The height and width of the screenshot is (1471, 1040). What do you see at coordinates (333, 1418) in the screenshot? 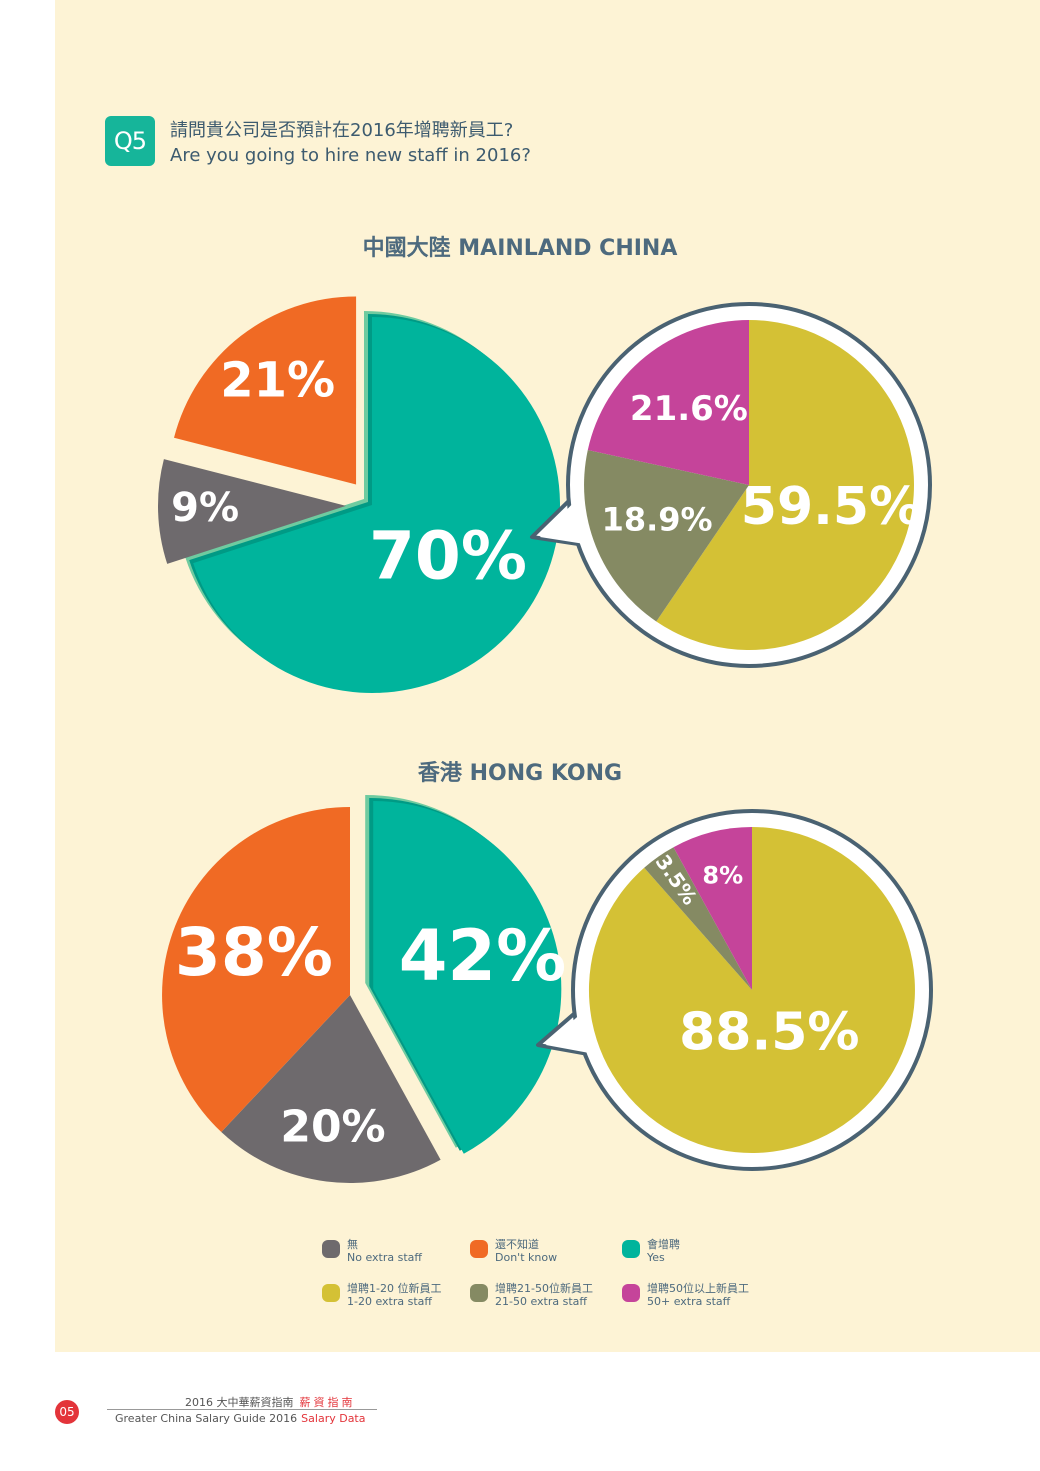
I see `footer-title-en-accent: Salary Data` at bounding box center [333, 1418].